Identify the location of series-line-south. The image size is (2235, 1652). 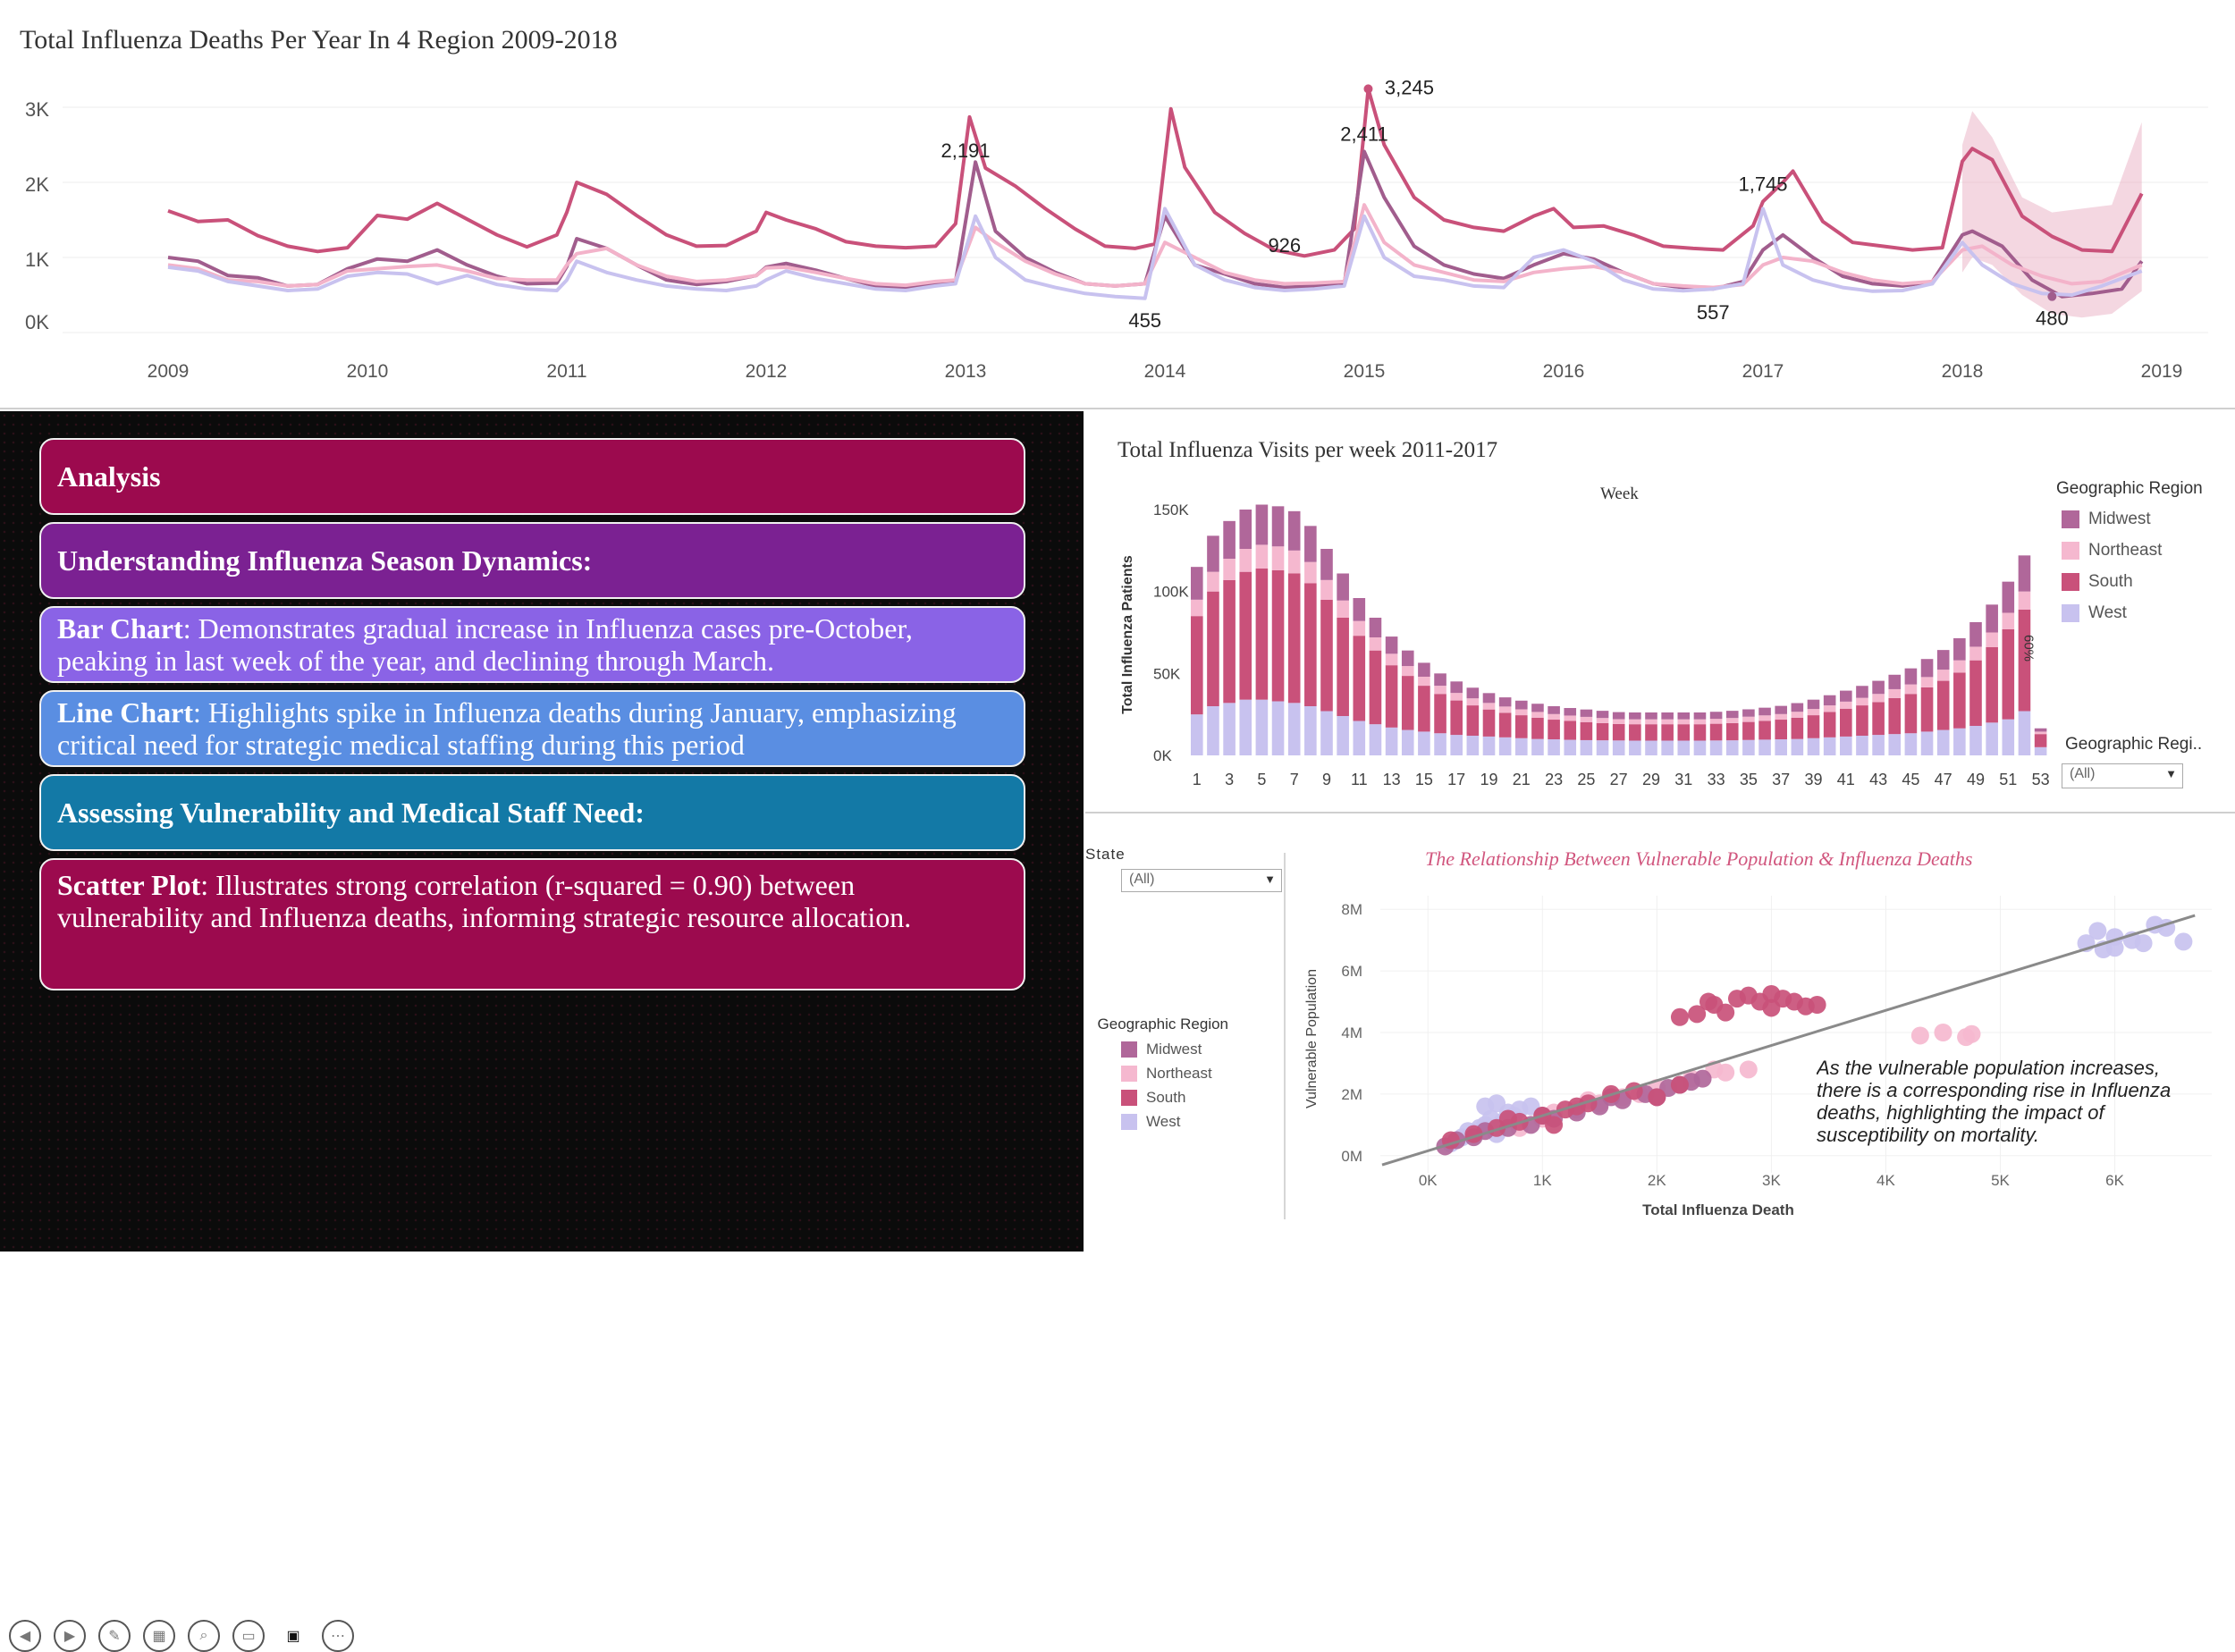
(1156, 172).